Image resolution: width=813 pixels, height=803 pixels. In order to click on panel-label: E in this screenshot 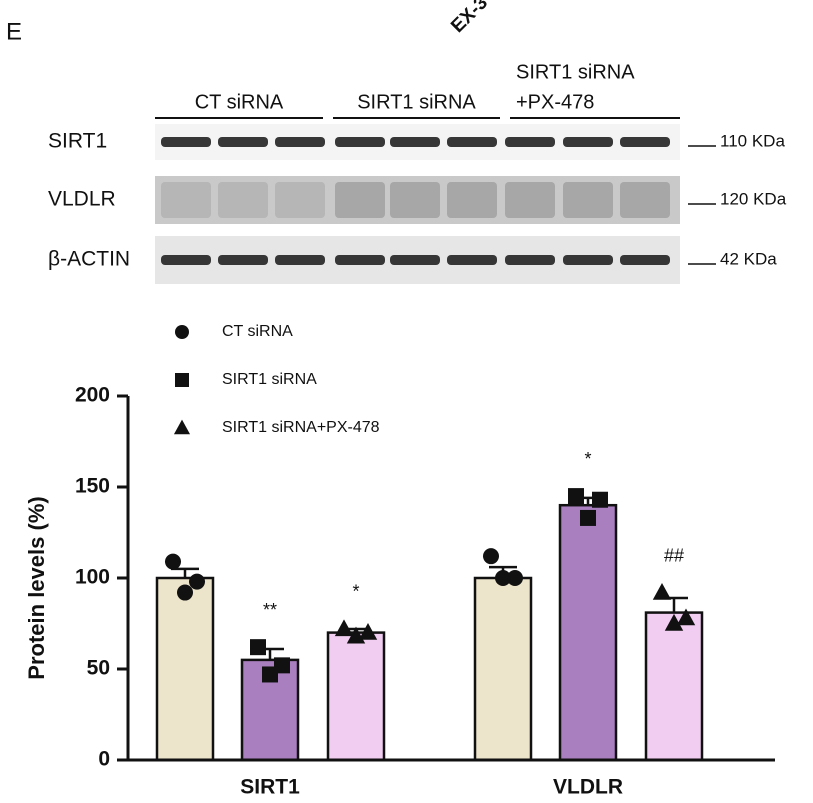, I will do `click(14, 31)`.